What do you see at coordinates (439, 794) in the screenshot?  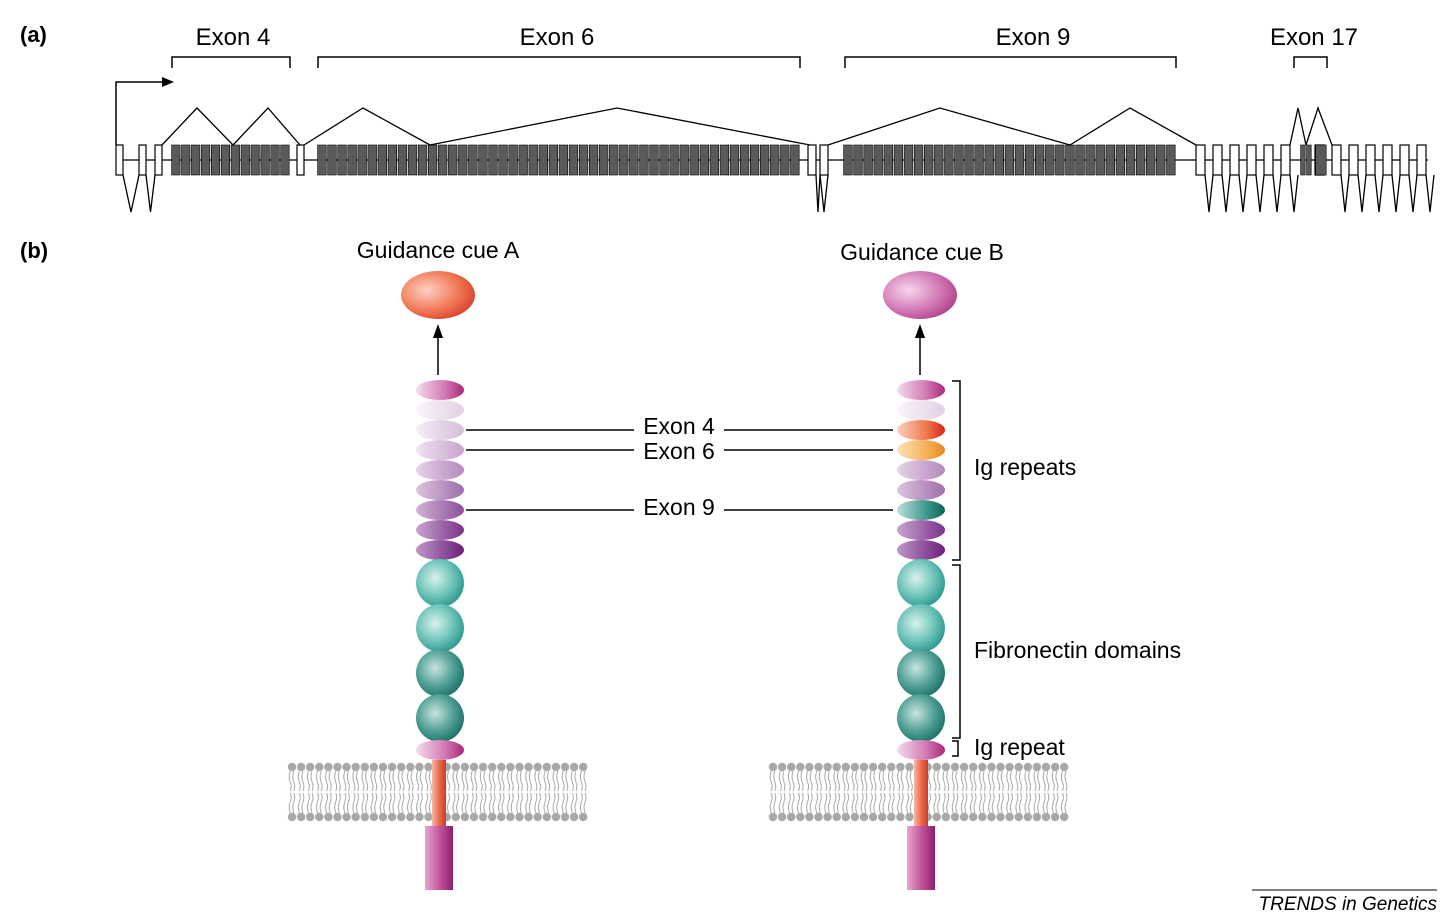 I see `transmembrane-segment-a` at bounding box center [439, 794].